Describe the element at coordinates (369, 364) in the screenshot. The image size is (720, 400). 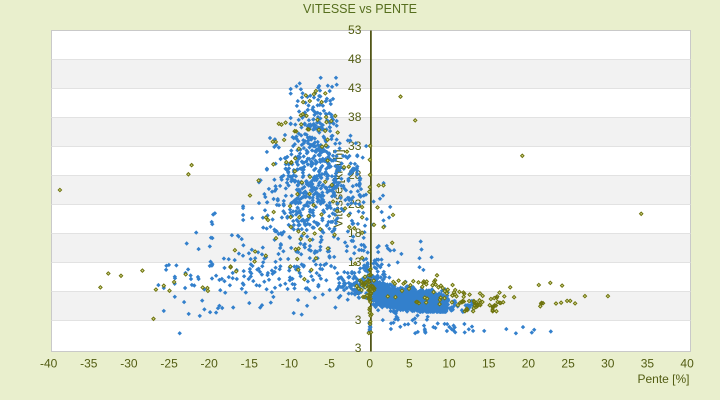
I see `svg-text: 0` at that location.